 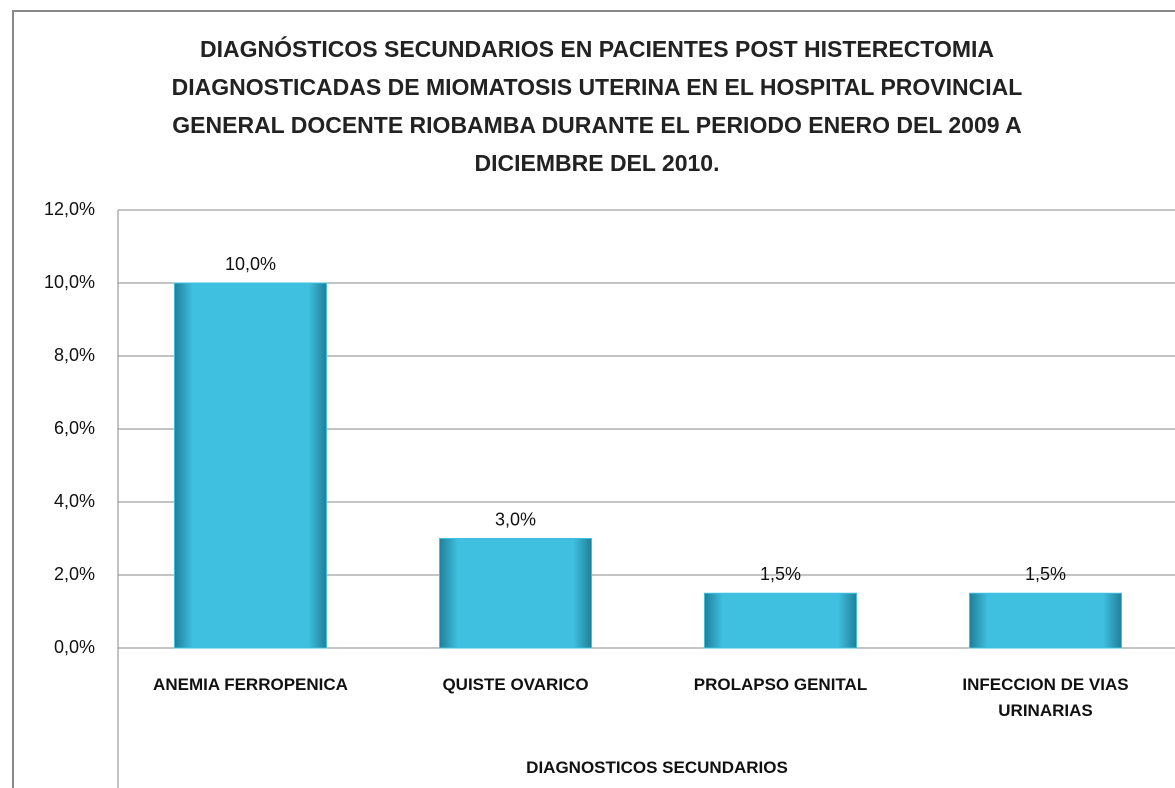 I want to click on x-tick-label: PROLAPSO GENITAL, so click(x=780, y=684).